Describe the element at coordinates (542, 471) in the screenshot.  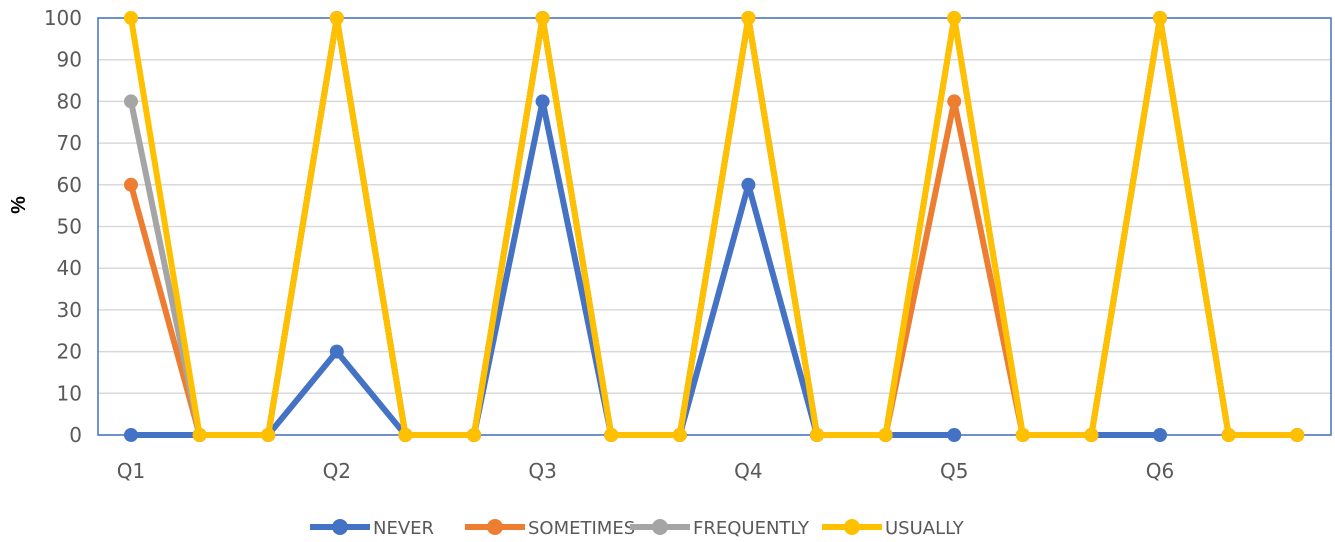
I see `x-tick-label: Q3` at that location.